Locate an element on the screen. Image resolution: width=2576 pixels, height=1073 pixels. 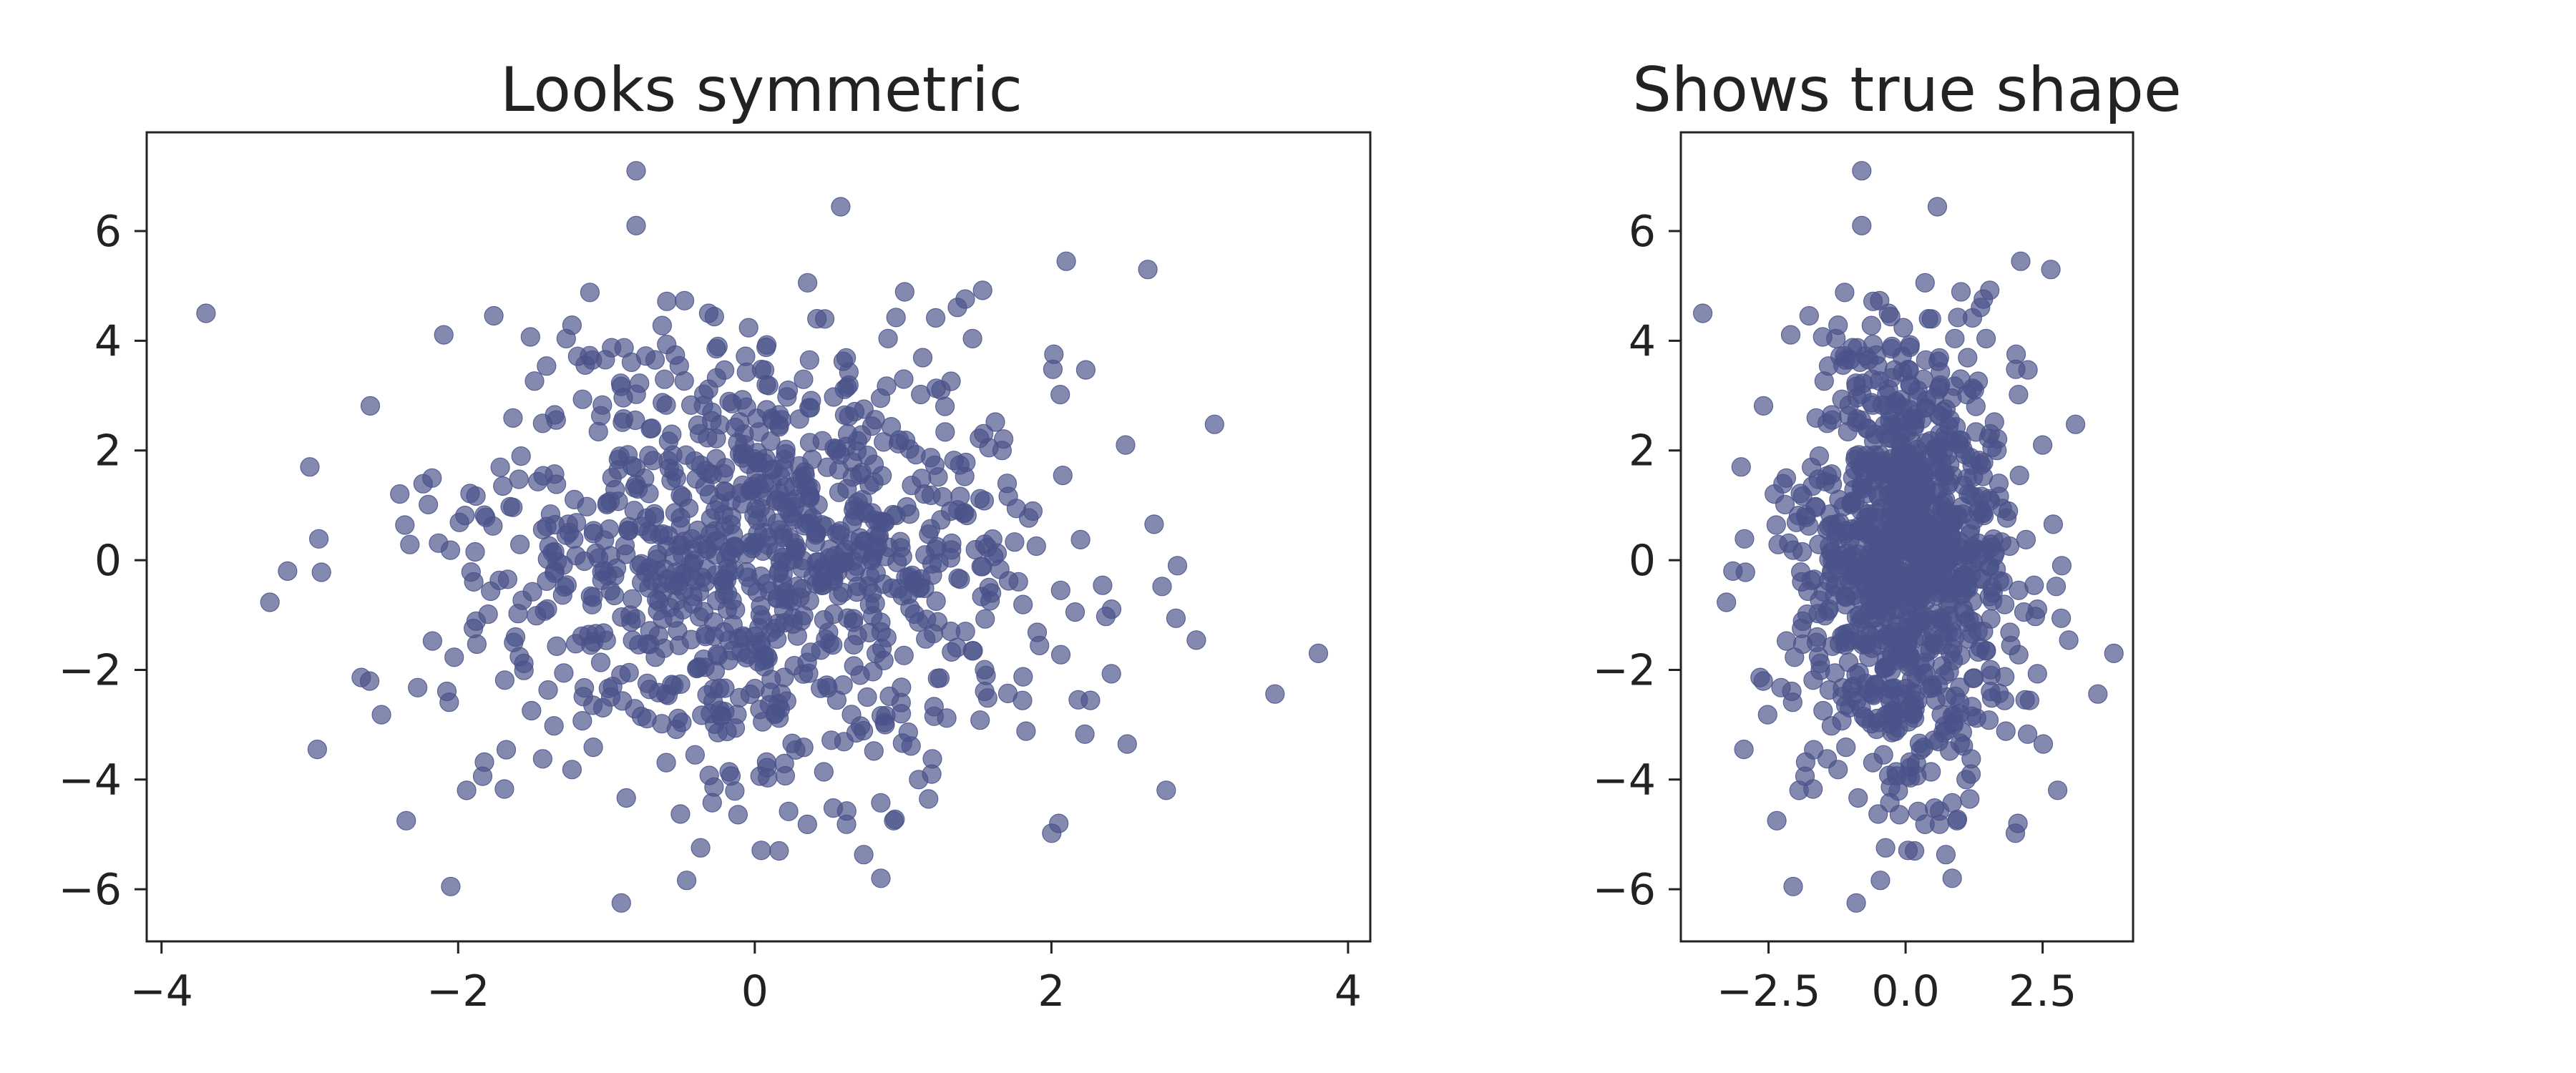
x-axis-ticks-left: −4 −2 0 2 4 is located at coordinates (746, 979).